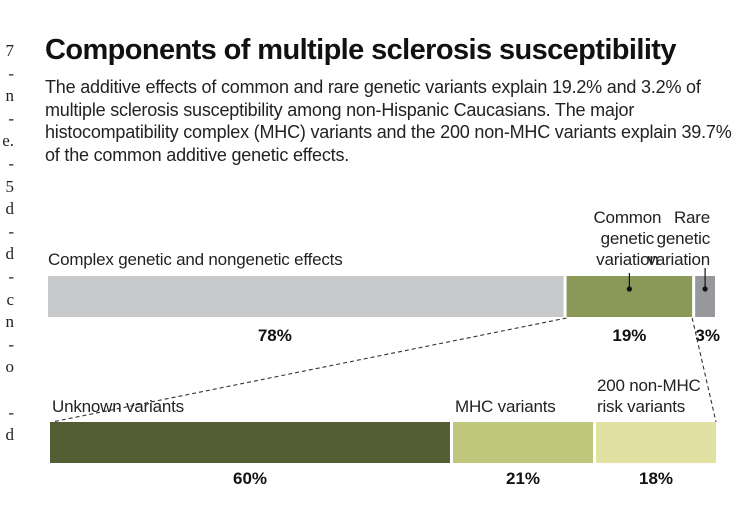 Image resolution: width=750 pixels, height=524 pixels. What do you see at coordinates (195, 259) in the screenshot?
I see `category-label-complex: Complex genetic and nongenetic effects` at bounding box center [195, 259].